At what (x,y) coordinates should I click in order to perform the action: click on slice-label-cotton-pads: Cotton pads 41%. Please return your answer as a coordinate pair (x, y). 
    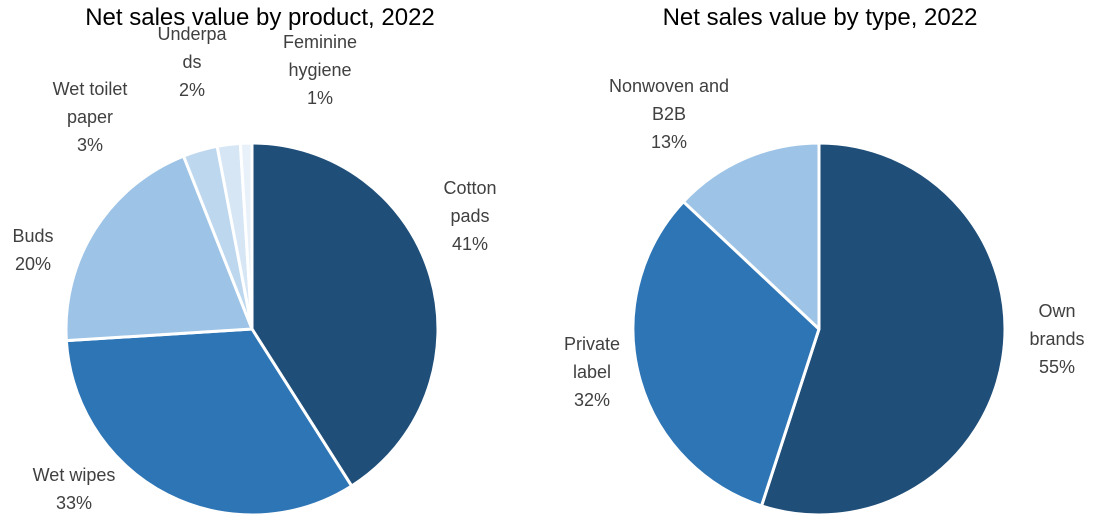
    Looking at the image, I should click on (469, 216).